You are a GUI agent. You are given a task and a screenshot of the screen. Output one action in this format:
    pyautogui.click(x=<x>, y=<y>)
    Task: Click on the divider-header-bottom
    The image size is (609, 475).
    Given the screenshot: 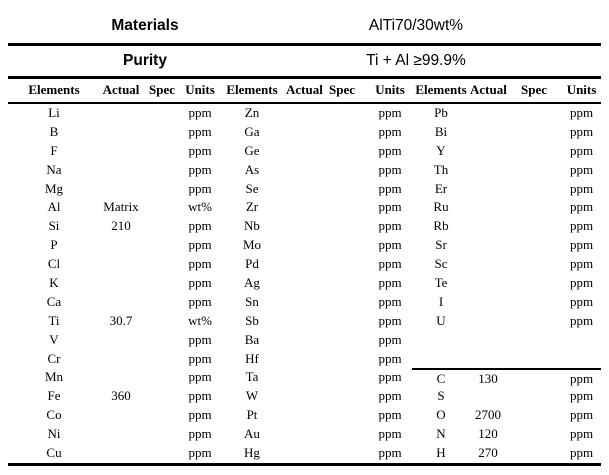 What is the action you would take?
    pyautogui.click(x=304, y=102)
    